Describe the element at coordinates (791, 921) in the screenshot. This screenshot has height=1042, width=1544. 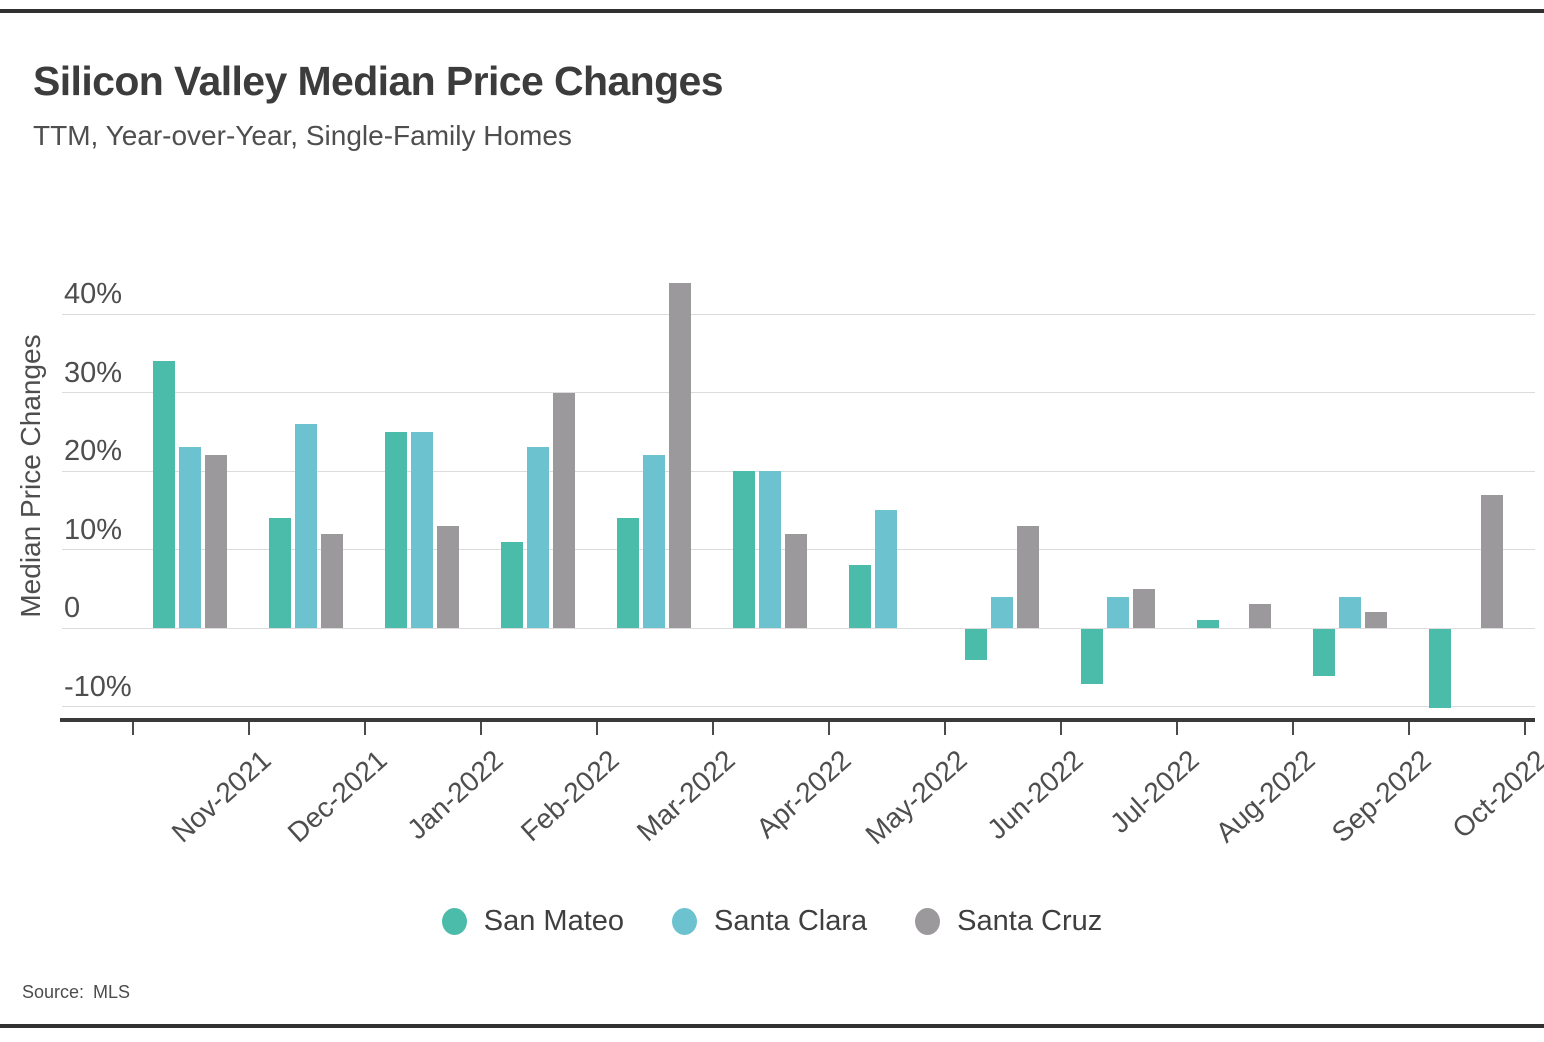
I see `legend-label-santa-clara: Santa Clara` at that location.